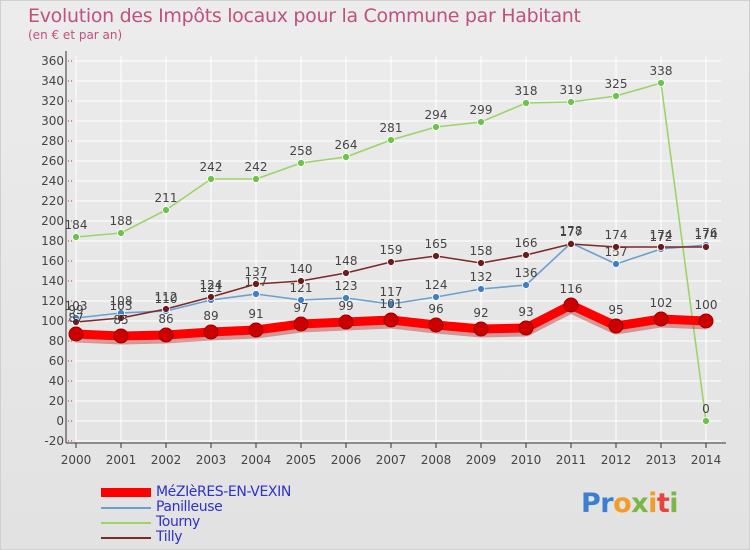  I want to click on data-label: 178, so click(571, 231).